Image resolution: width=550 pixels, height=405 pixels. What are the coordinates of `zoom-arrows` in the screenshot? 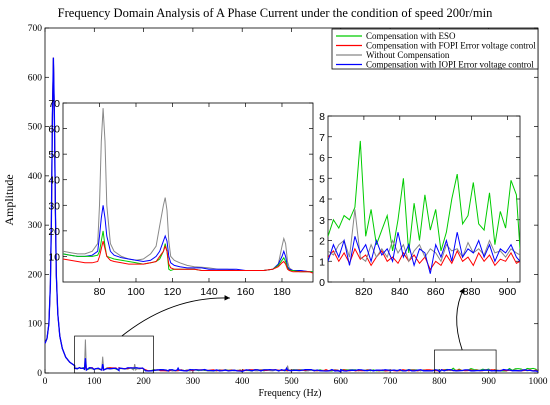 It's located at (293, 319).